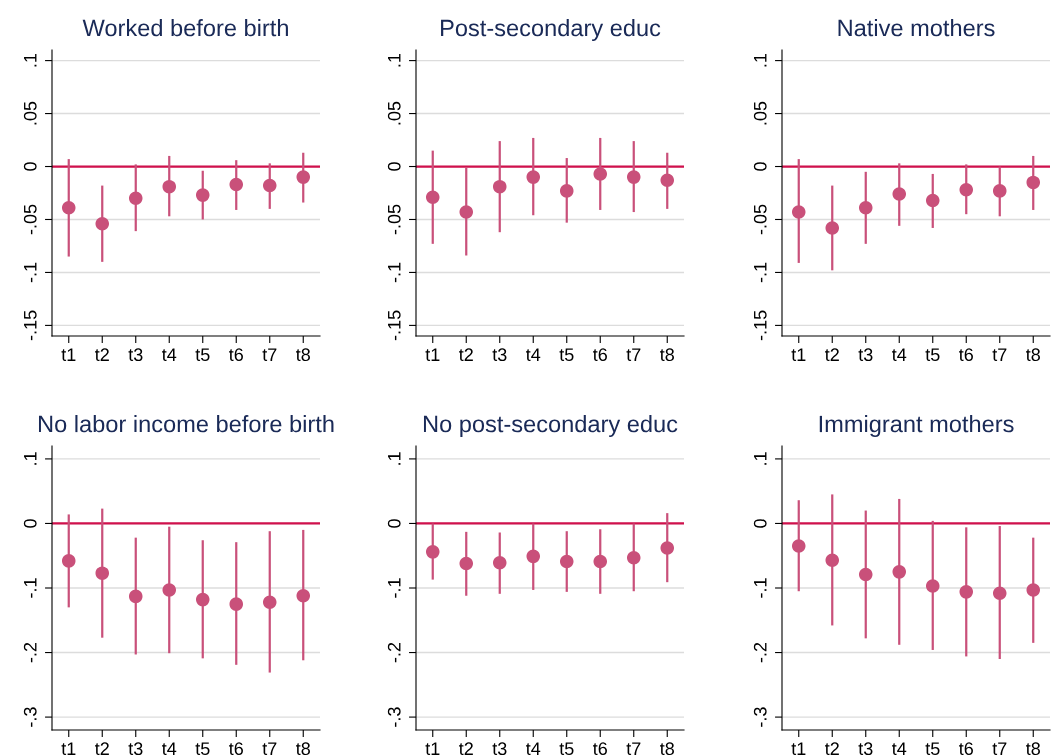 This screenshot has height=756, width=1060. Describe the element at coordinates (550, 426) in the screenshot. I see `chart-title: No post-secondary educ` at that location.